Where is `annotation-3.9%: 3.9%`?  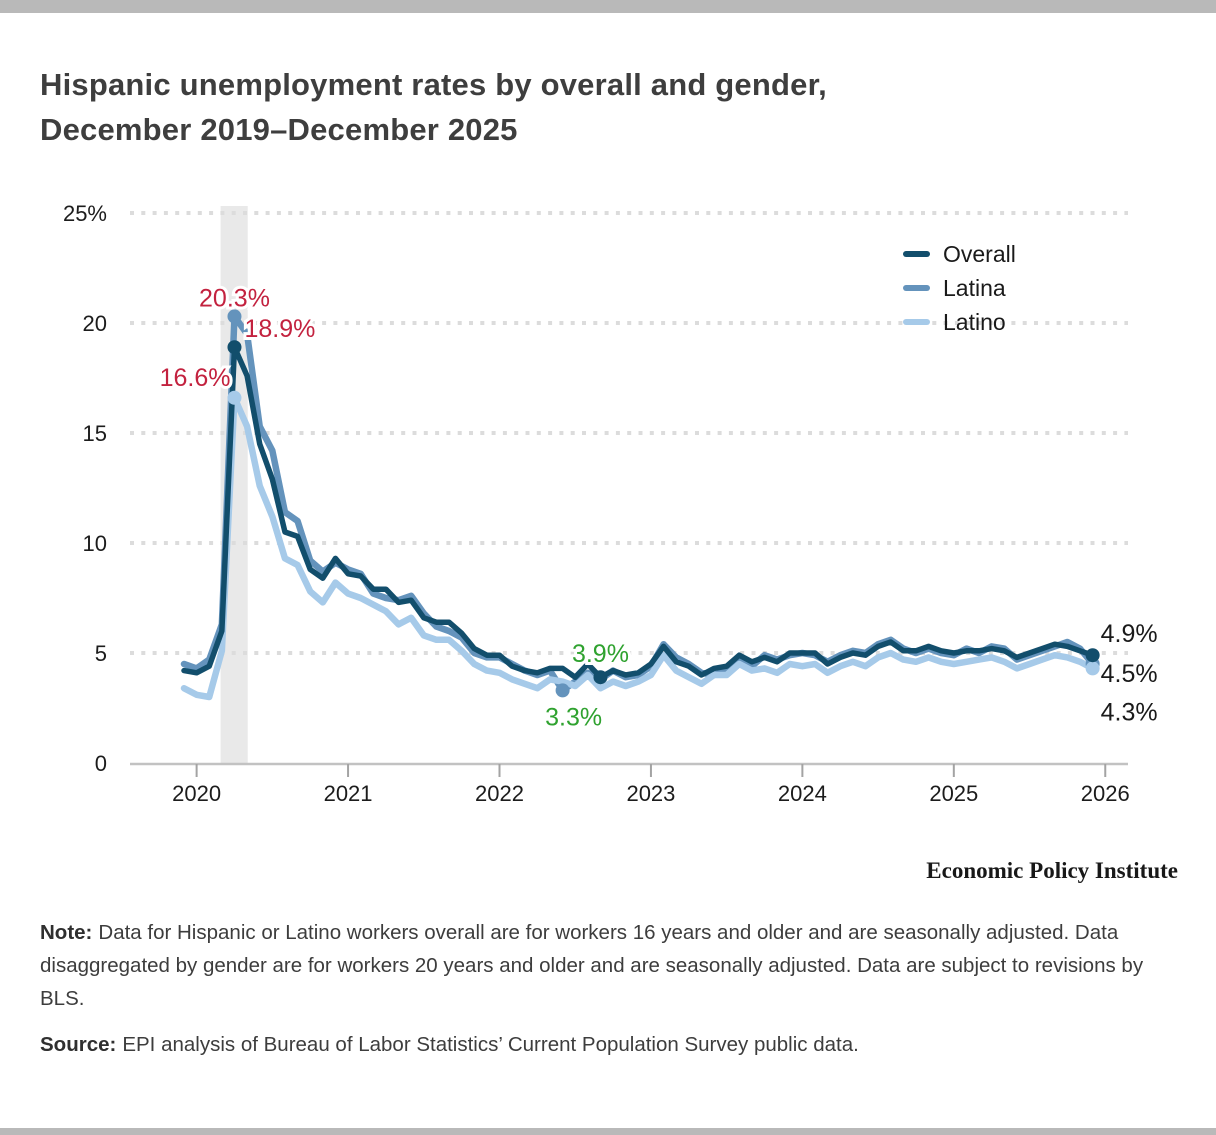 annotation-3.9%: 3.9% is located at coordinates (600, 654).